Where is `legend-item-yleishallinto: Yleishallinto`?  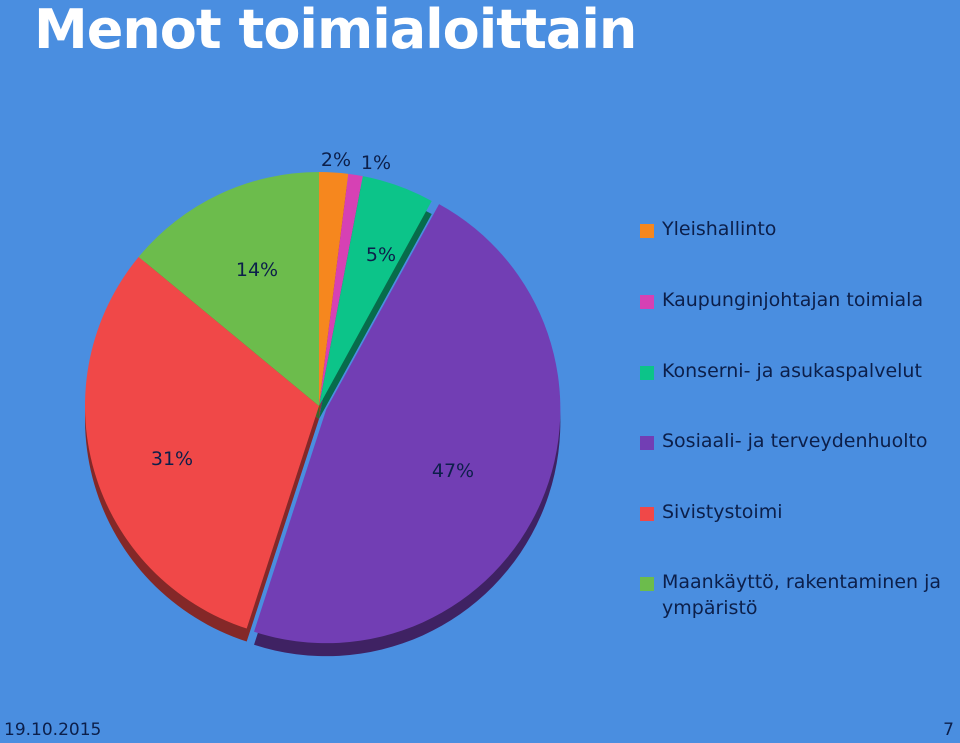 legend-item-yleishallinto: Yleishallinto is located at coordinates (708, 229).